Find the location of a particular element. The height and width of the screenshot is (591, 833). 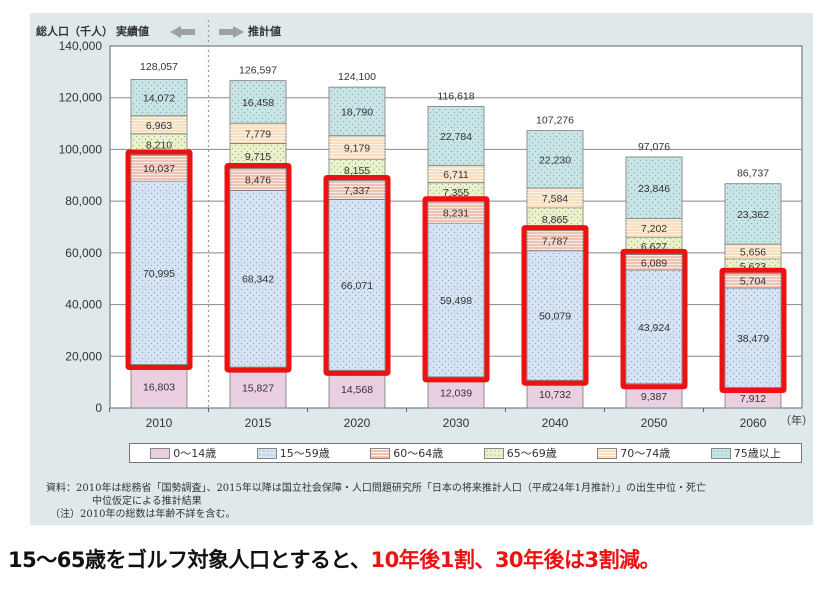

x-tick-label: 2050 is located at coordinates (654, 423).